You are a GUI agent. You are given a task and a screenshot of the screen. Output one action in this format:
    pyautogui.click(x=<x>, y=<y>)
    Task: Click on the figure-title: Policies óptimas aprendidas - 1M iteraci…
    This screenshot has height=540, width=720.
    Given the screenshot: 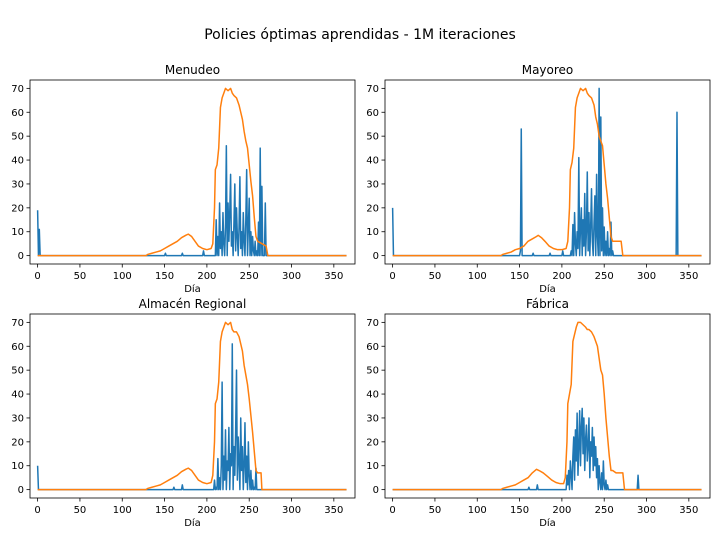 What is the action you would take?
    pyautogui.click(x=360, y=35)
    